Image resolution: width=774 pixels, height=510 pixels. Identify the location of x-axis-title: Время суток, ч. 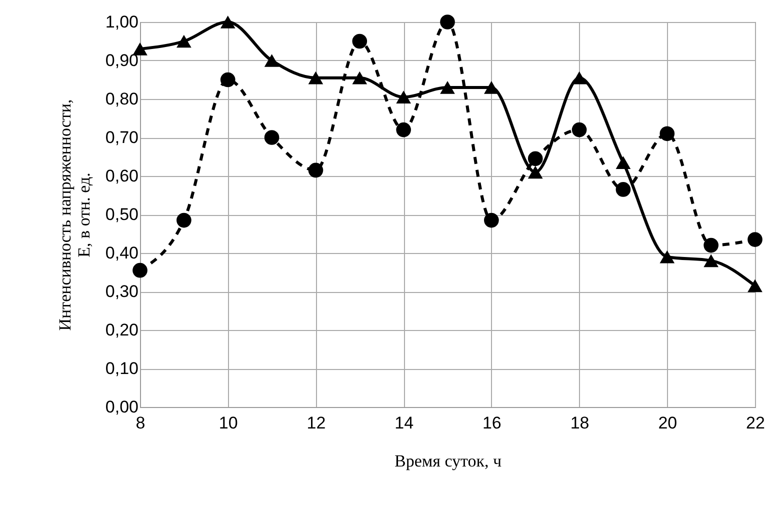
(448, 461).